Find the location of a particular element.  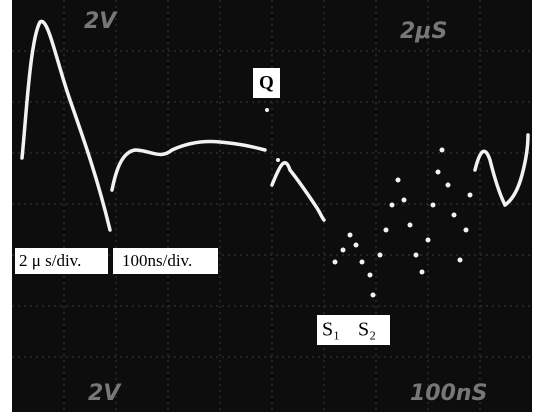

left-scale-label: 2 μ s/div. is located at coordinates (50, 260).